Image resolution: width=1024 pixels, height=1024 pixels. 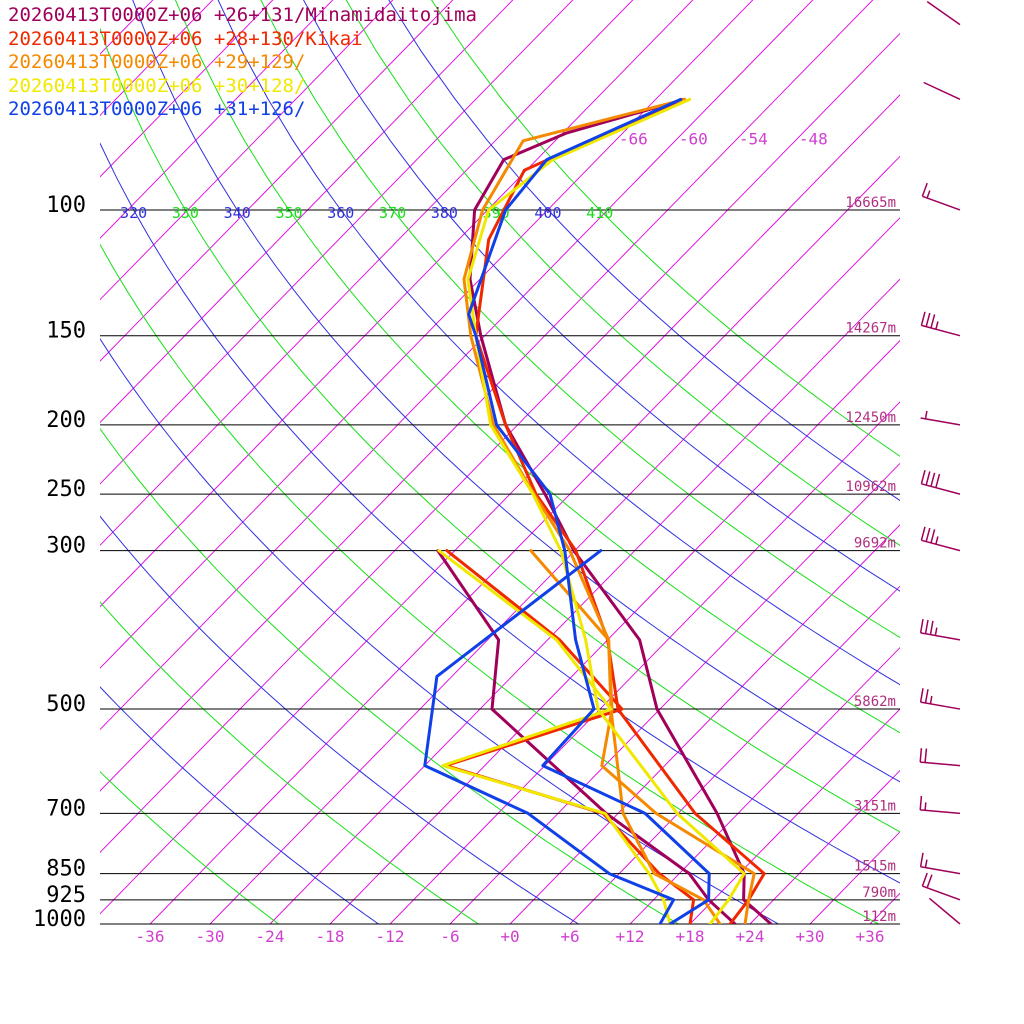 I want to click on legend-entry-kikai: 20260413T0000Z+06 +28+130/Kikai, so click(x=185, y=38).